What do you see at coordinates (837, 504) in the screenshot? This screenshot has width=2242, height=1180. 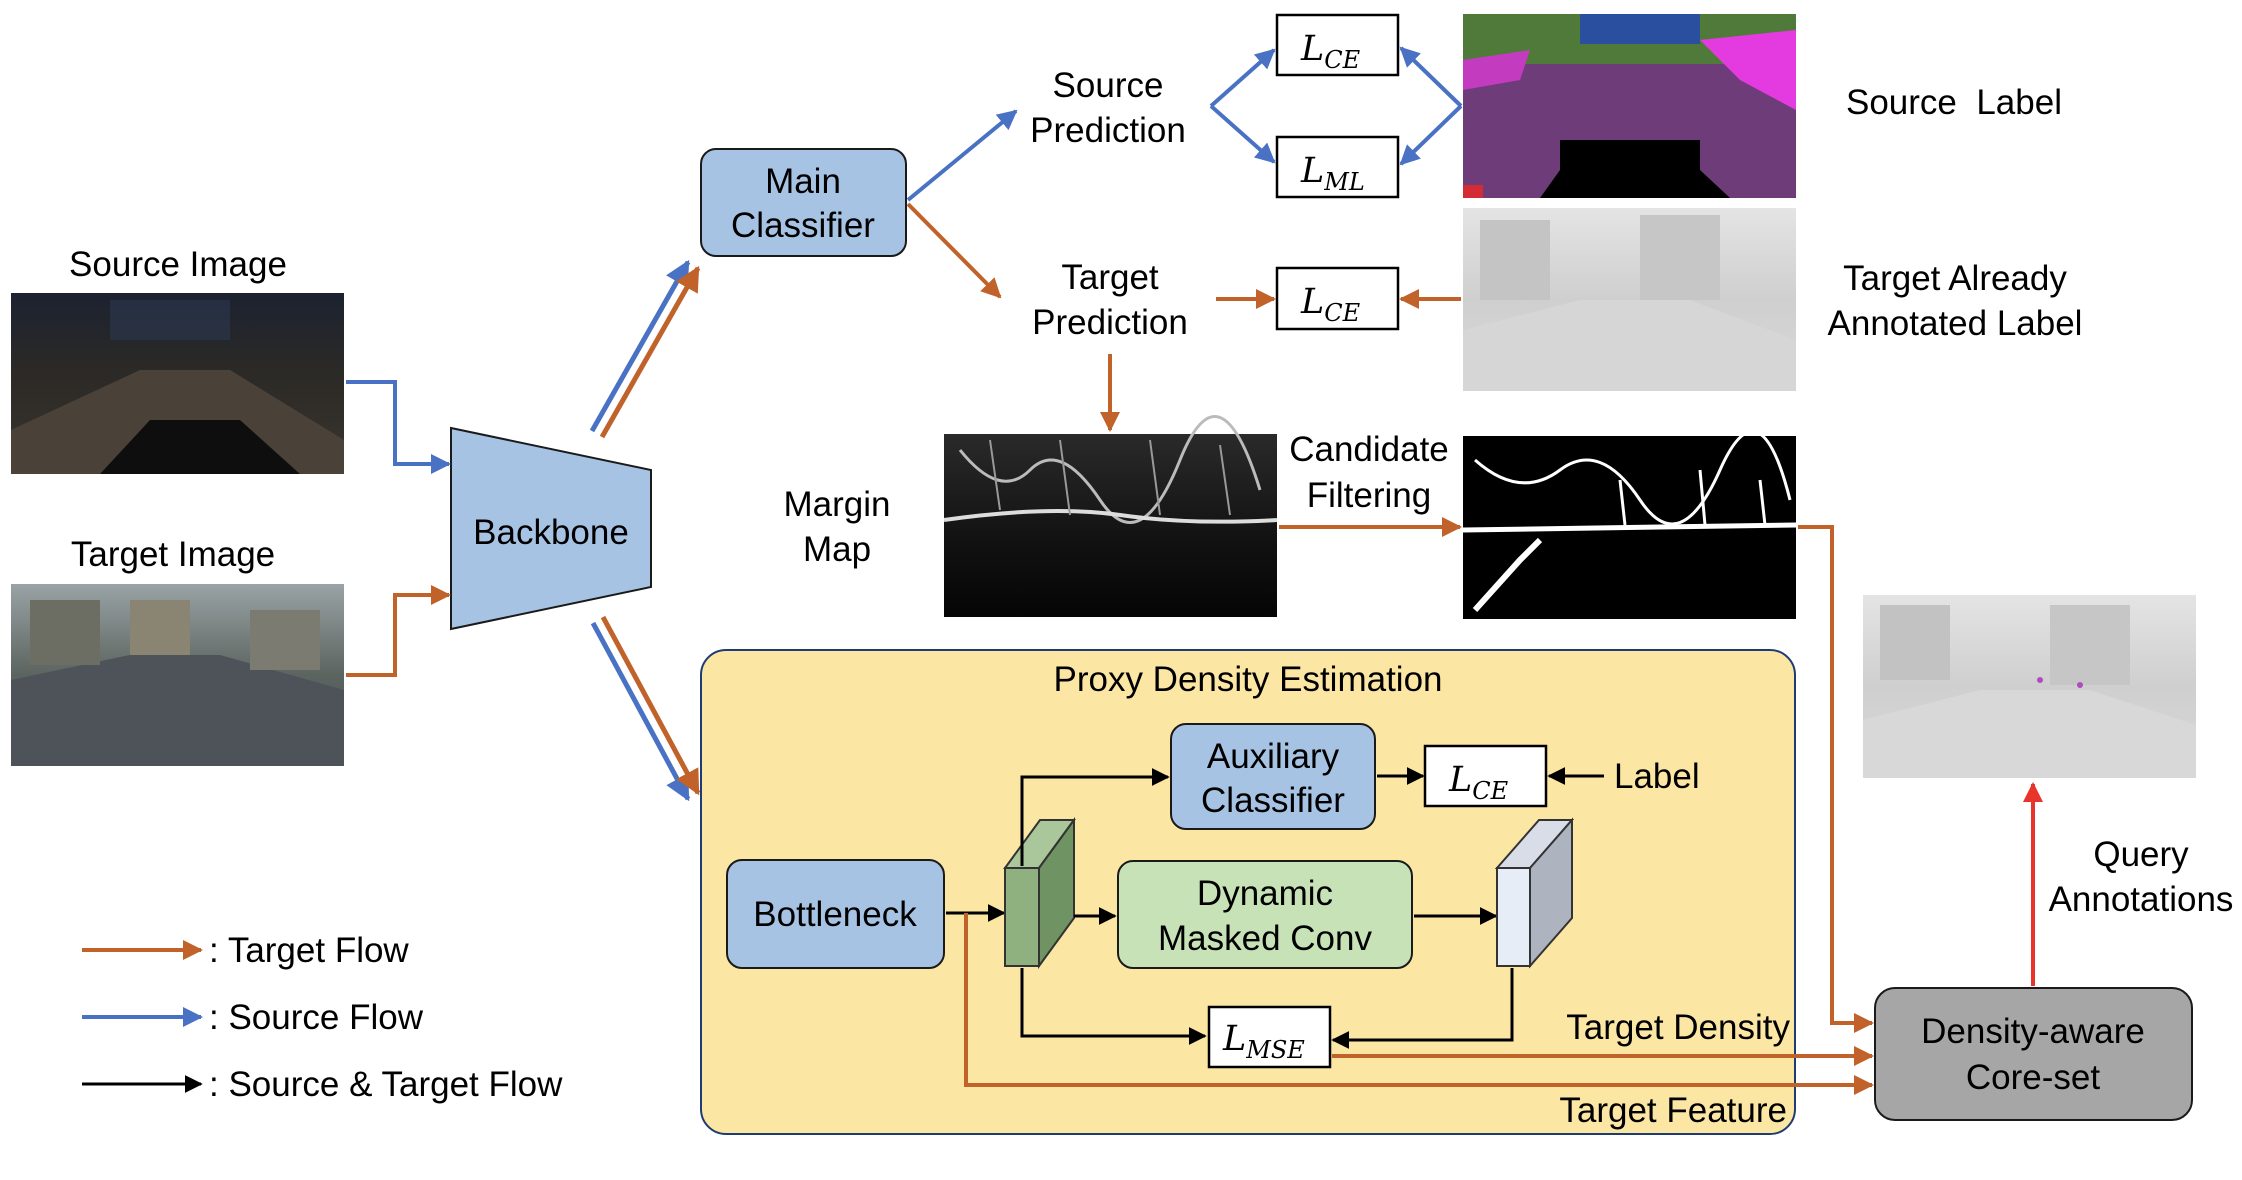 I see `margin-map-label: Margin` at bounding box center [837, 504].